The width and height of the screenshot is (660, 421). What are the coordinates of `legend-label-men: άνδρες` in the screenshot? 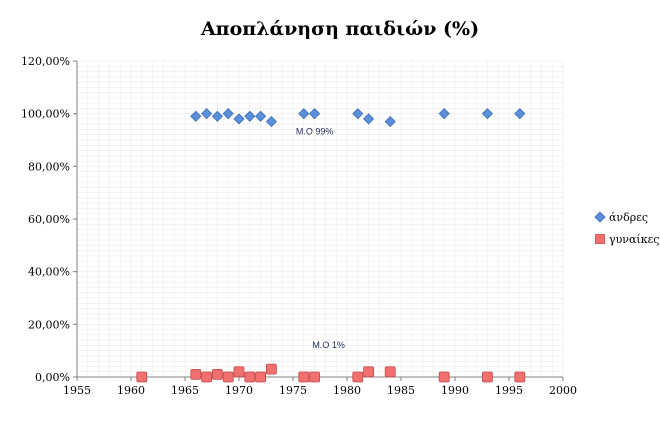 It's located at (629, 217).